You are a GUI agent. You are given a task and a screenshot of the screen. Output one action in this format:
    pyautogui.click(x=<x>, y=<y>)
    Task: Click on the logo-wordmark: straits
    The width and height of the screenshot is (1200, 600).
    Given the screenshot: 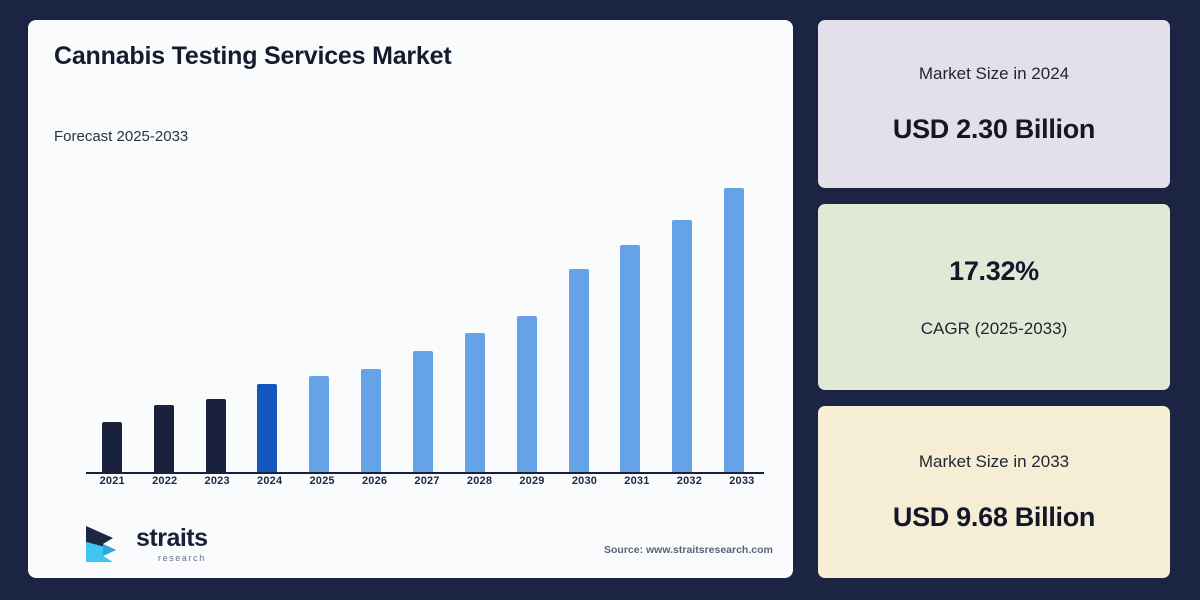 What is the action you would take?
    pyautogui.click(x=172, y=537)
    